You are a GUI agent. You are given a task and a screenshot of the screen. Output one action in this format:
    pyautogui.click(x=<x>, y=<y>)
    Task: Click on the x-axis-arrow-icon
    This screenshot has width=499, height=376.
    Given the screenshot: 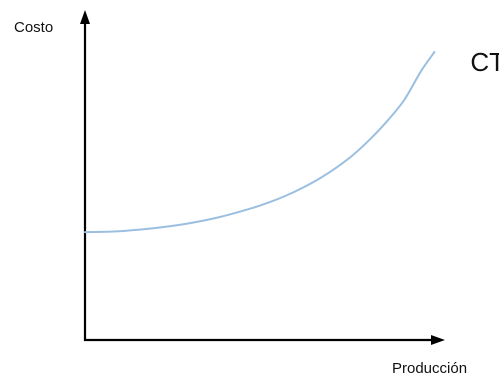 What is the action you would take?
    pyautogui.click(x=438, y=340)
    